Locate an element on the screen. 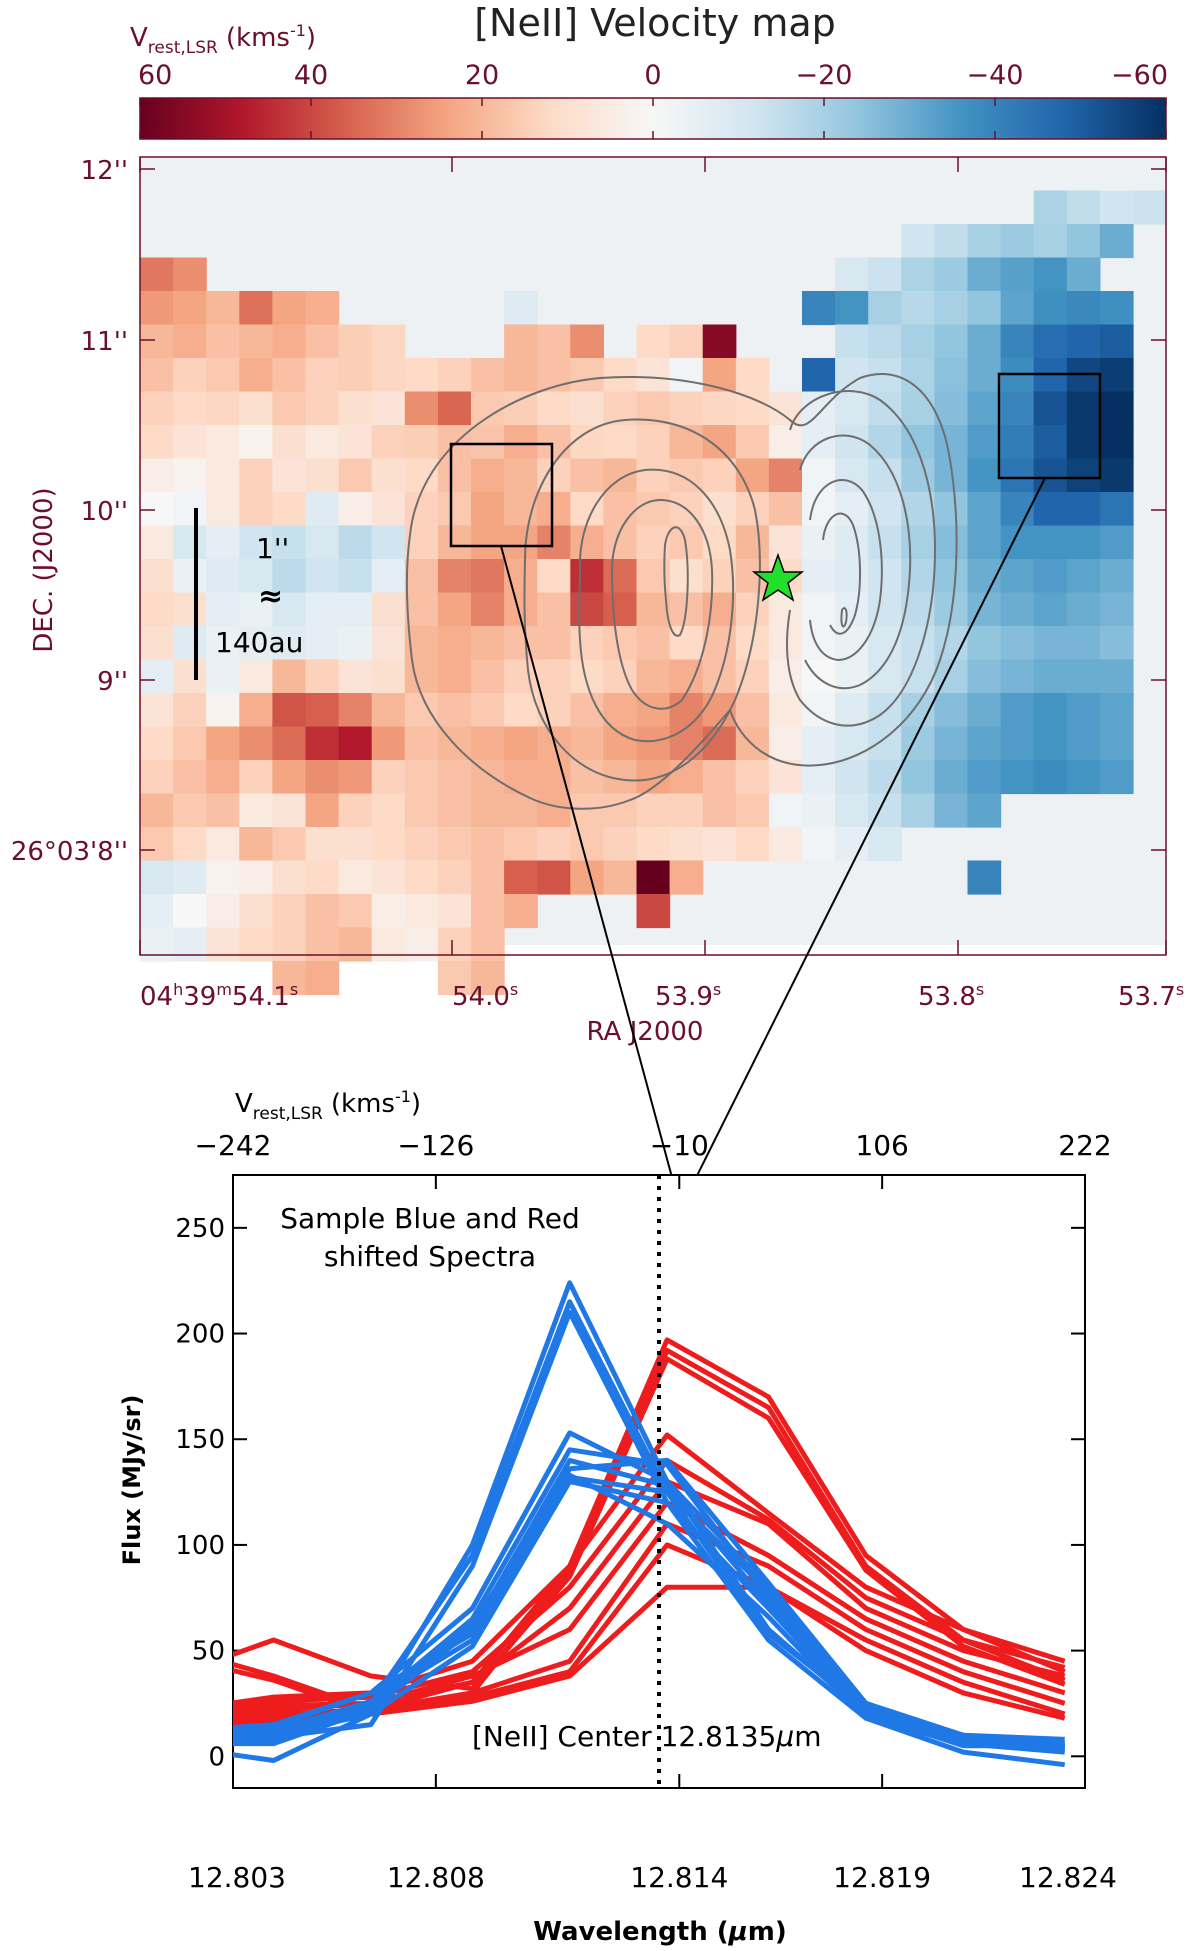  wavelength-tick-labels: 12.803 12.808 12.814 12.819 12.824 is located at coordinates (652, 1877).